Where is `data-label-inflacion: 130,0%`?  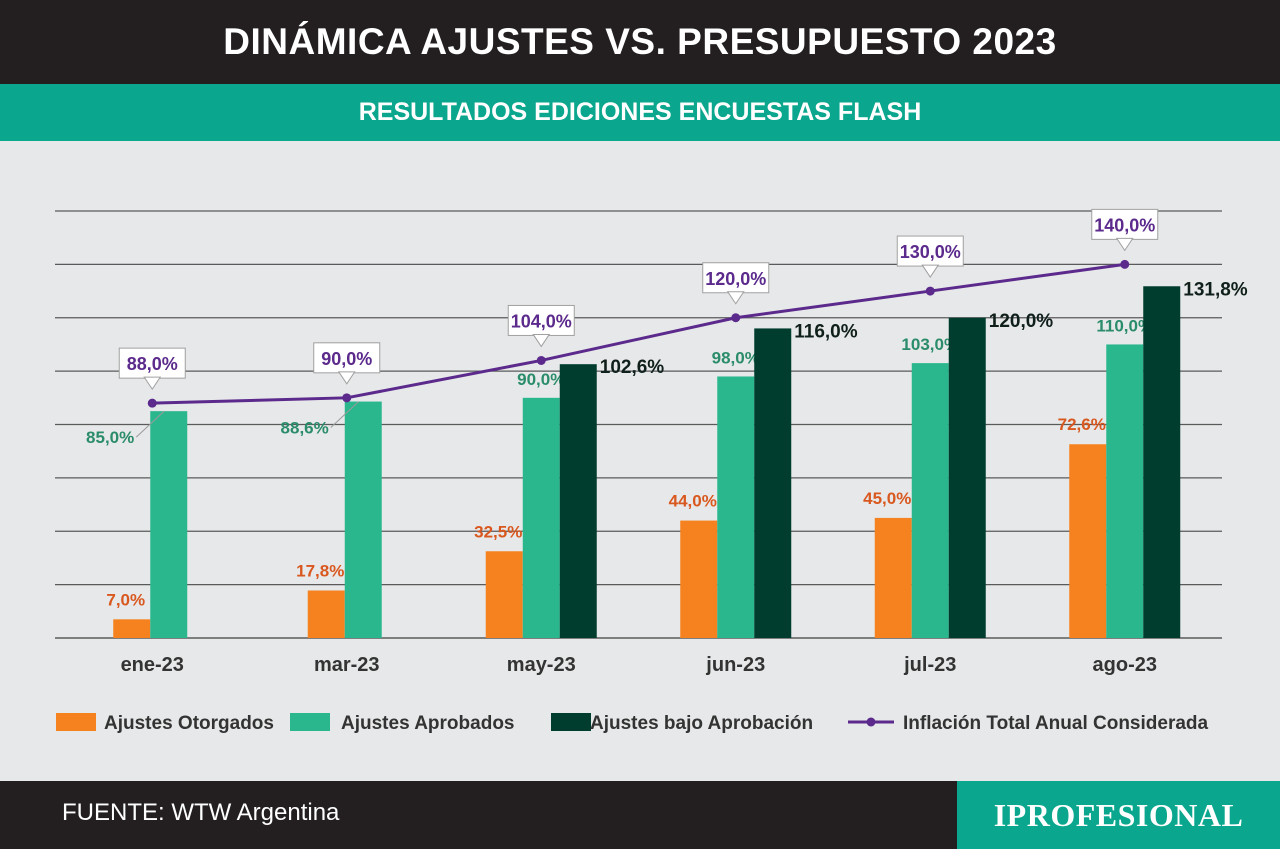
data-label-inflacion: 130,0% is located at coordinates (930, 252).